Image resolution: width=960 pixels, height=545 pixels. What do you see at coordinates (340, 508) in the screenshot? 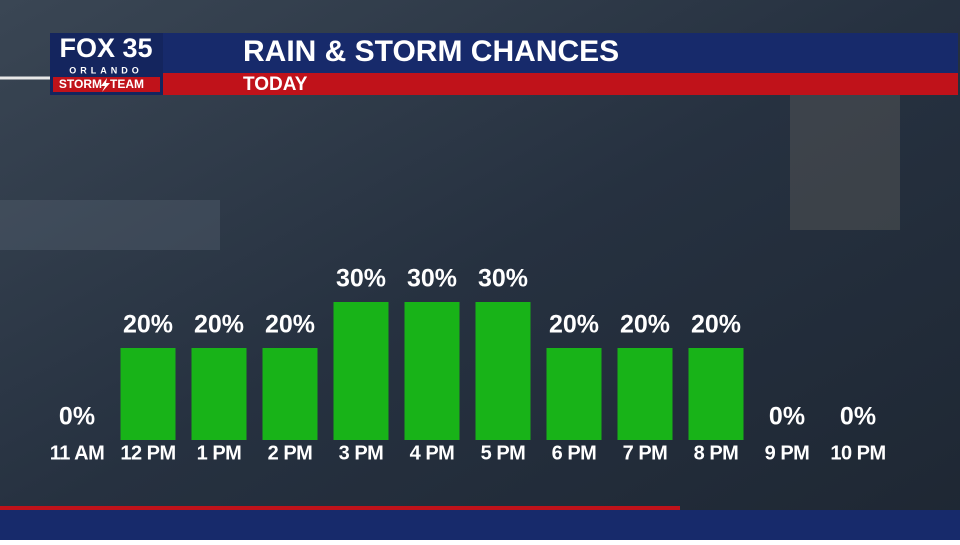
I see `footer-rule` at bounding box center [340, 508].